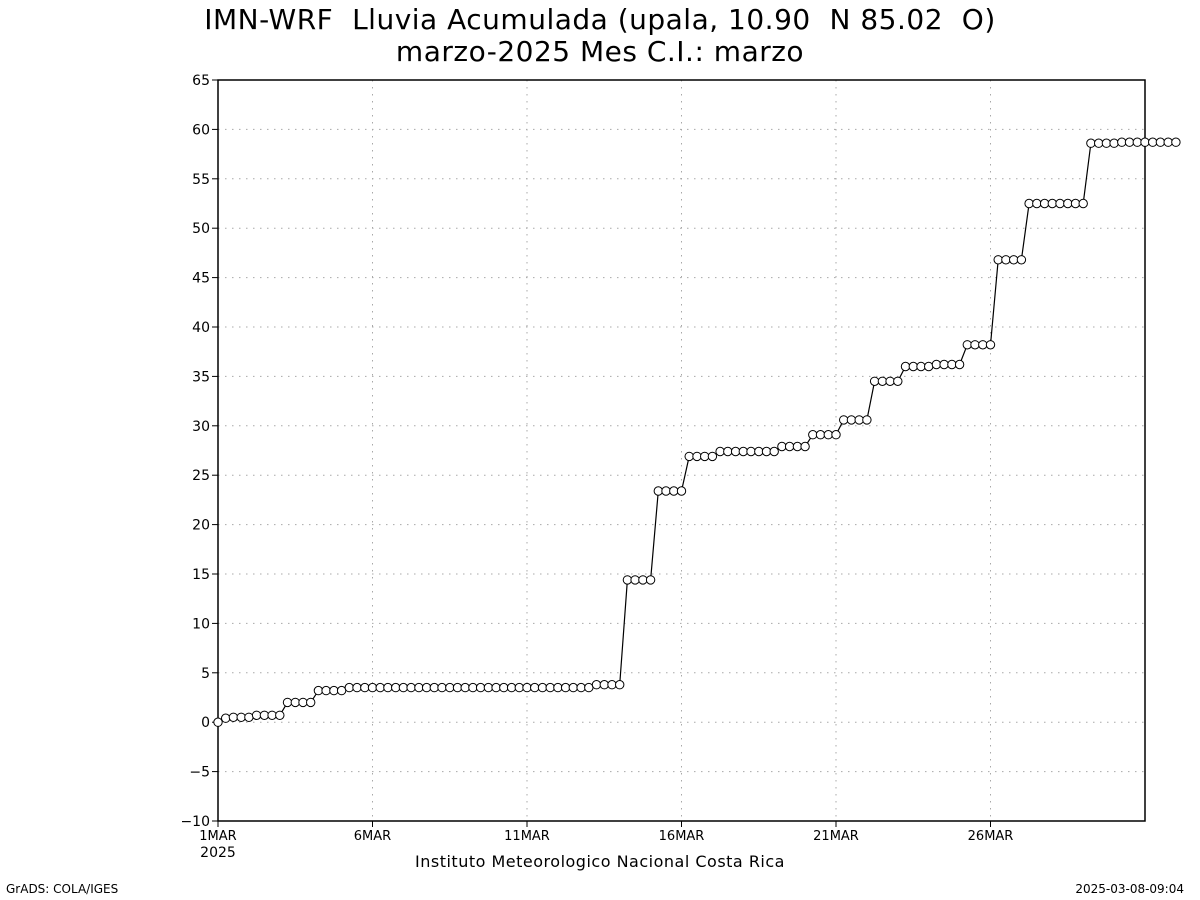  Describe the element at coordinates (201, 180) in the screenshot. I see `y-tick-label: 55` at that location.